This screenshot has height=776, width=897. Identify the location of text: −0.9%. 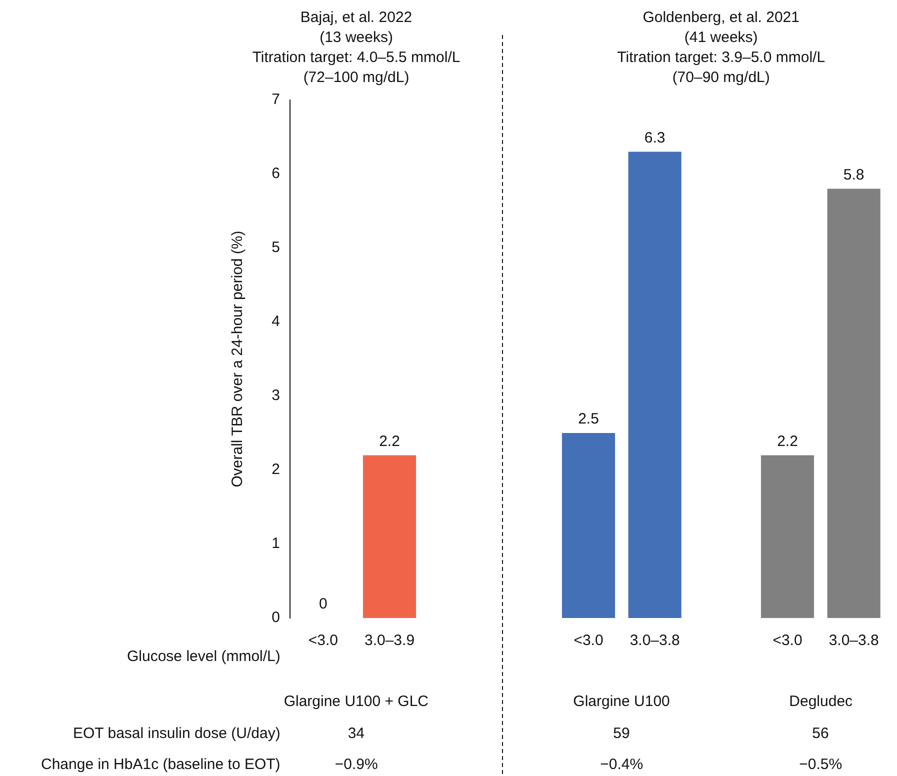
(356, 765).